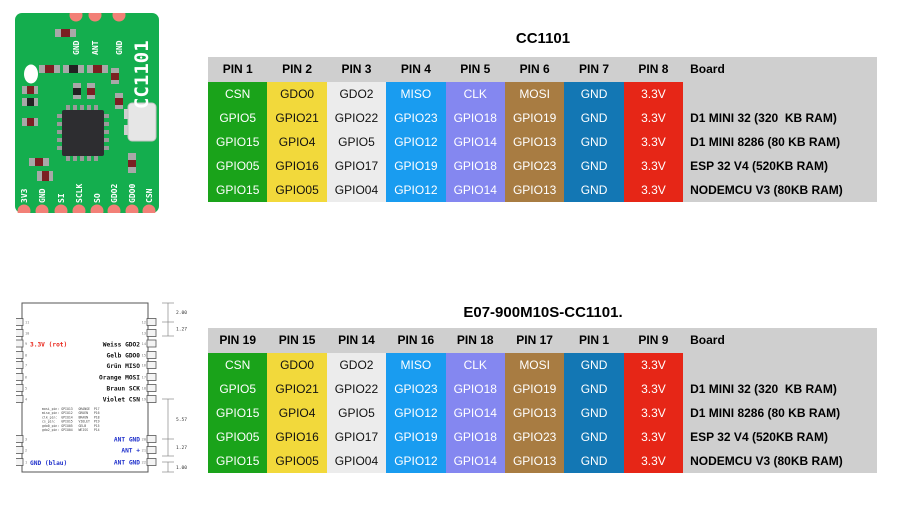 This screenshot has width=910, height=505. I want to click on pin-cell: GPIO21, so click(297, 389).